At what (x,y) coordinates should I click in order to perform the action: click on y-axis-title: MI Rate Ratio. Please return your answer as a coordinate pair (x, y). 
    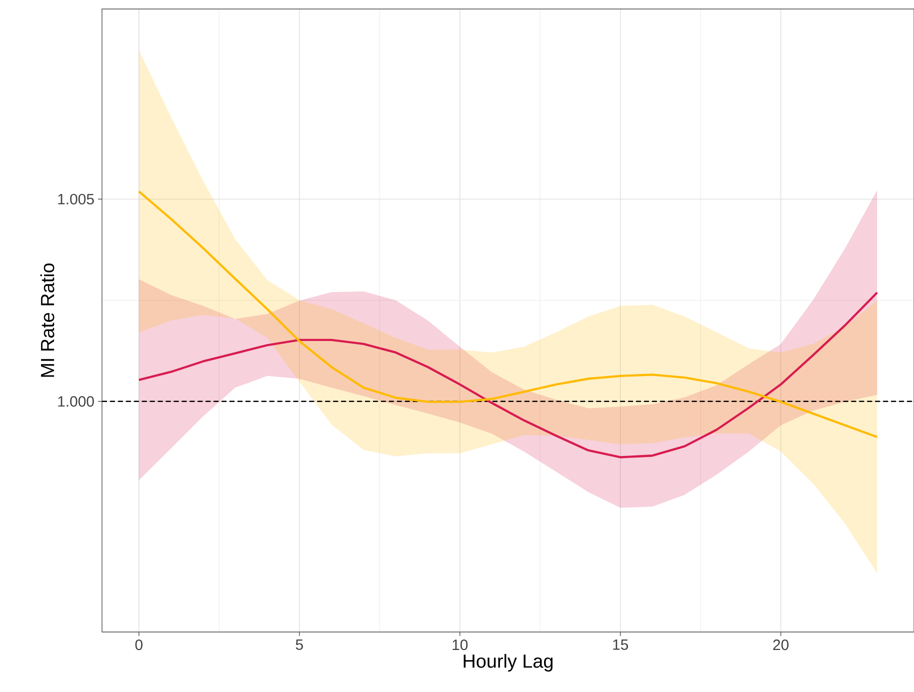
    Looking at the image, I should click on (47, 320).